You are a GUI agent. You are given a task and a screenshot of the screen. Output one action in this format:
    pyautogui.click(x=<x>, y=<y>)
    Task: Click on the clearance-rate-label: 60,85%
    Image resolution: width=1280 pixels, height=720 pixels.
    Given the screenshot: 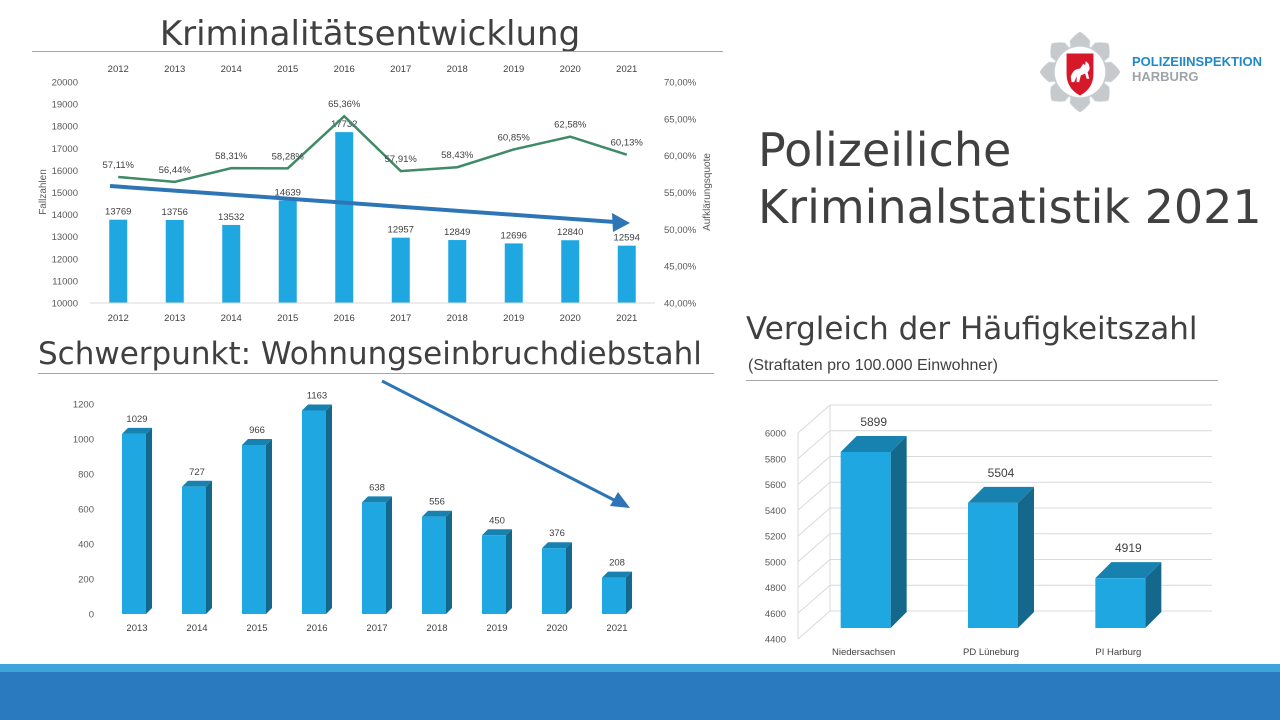 What is the action you would take?
    pyautogui.click(x=514, y=137)
    